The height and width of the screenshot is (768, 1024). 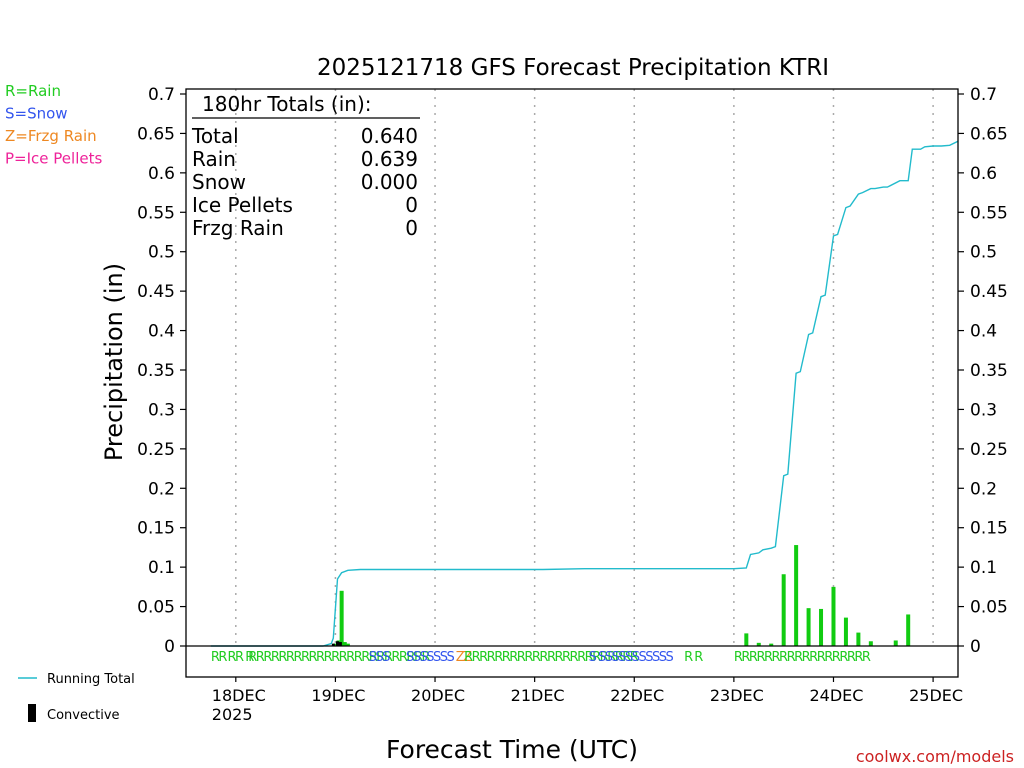 I want to click on x-tick-label: 19DEC, so click(x=338, y=695).